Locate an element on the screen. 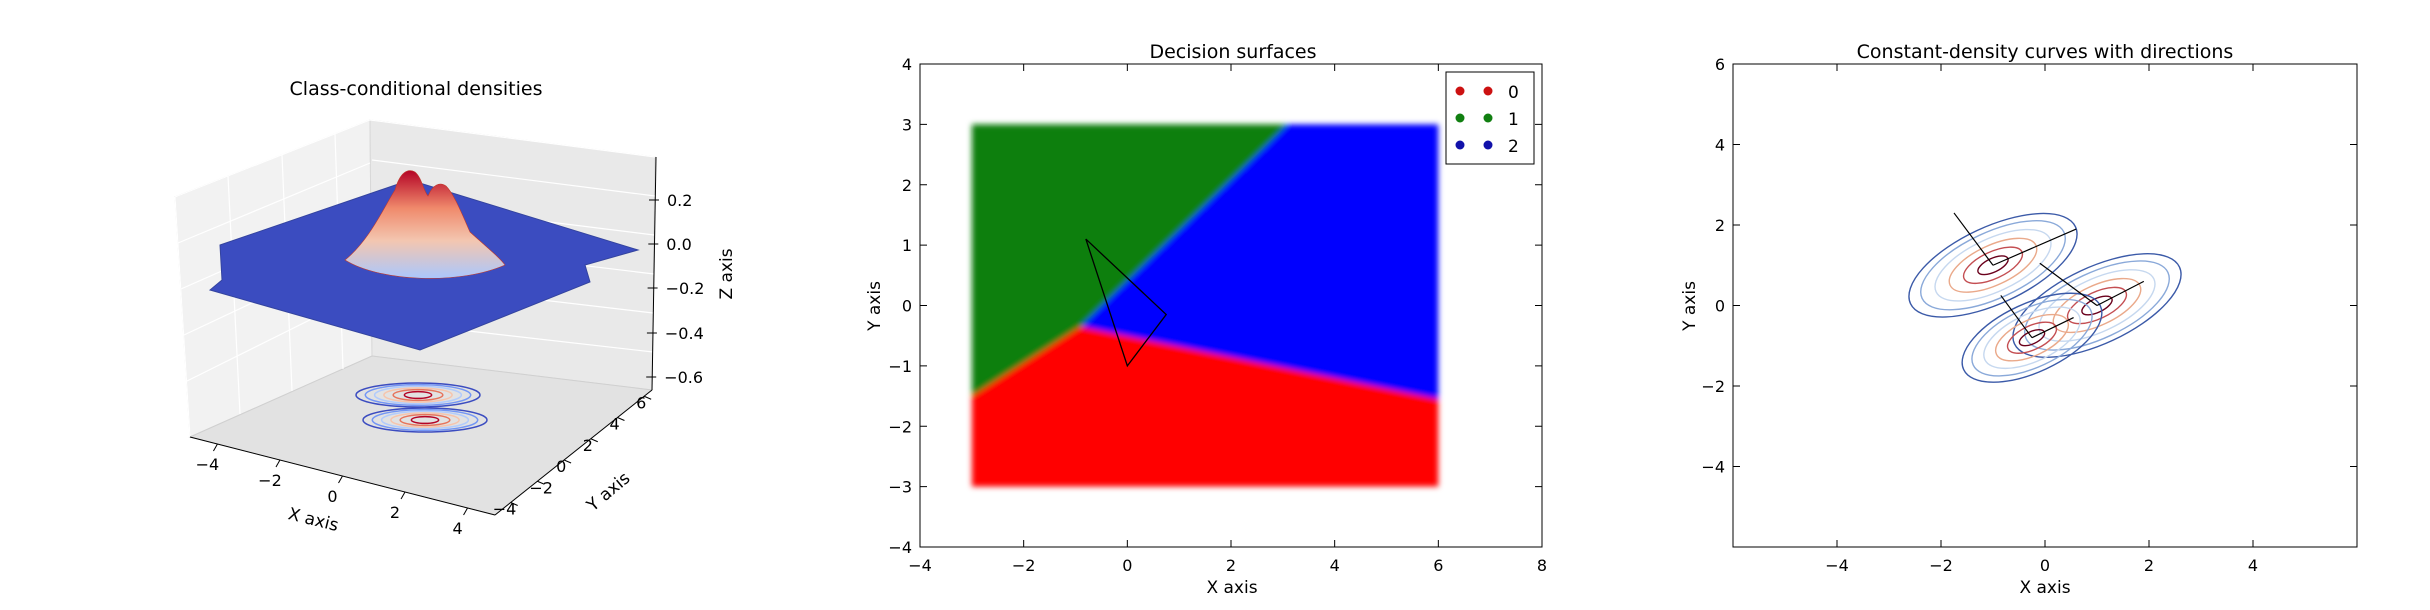  chart1-x-ticks: −4 −2 0 2 4 is located at coordinates (332, 490).